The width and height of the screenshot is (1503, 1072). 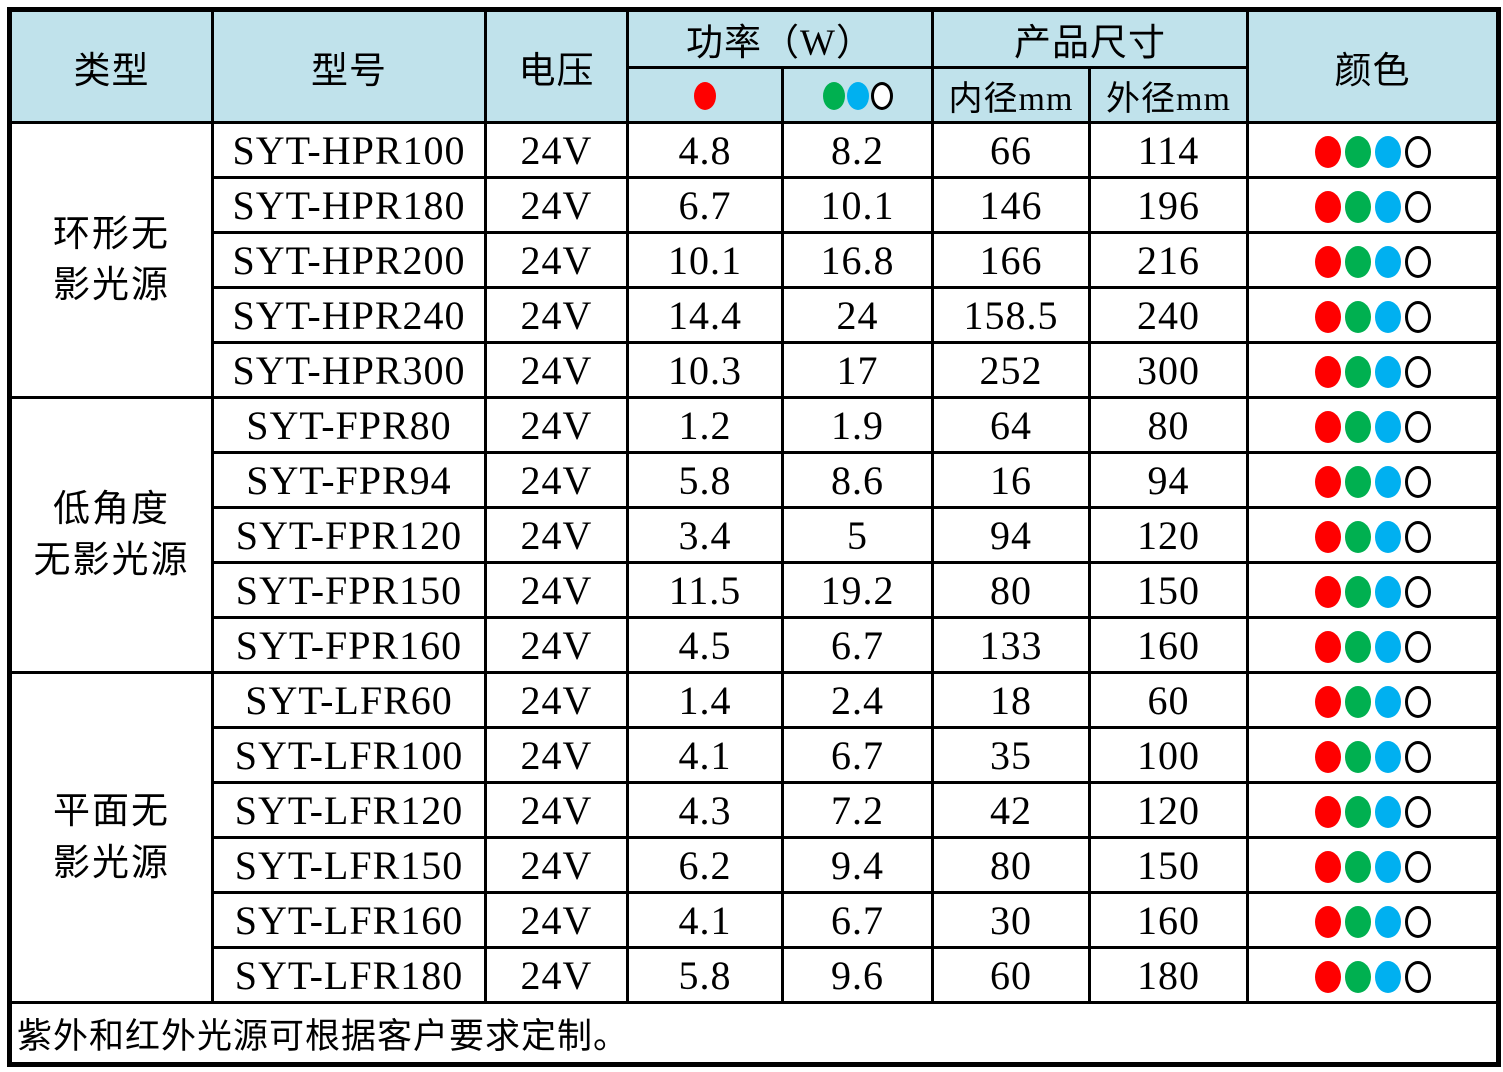 What do you see at coordinates (705, 755) in the screenshot?
I see `power-red-cell: 4.1` at bounding box center [705, 755].